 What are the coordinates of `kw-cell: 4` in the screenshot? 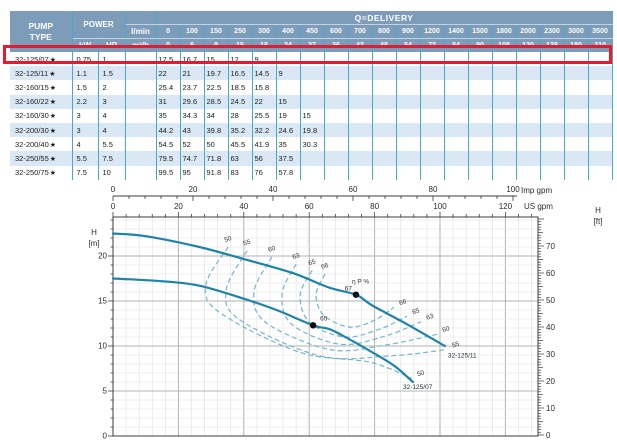 It's located at (85, 144).